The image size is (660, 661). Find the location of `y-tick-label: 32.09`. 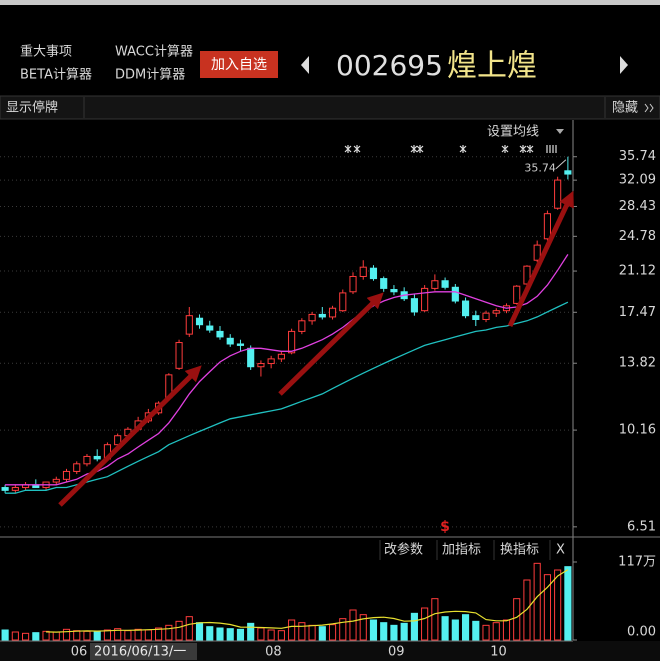

y-tick-label: 32.09 is located at coordinates (637, 180).